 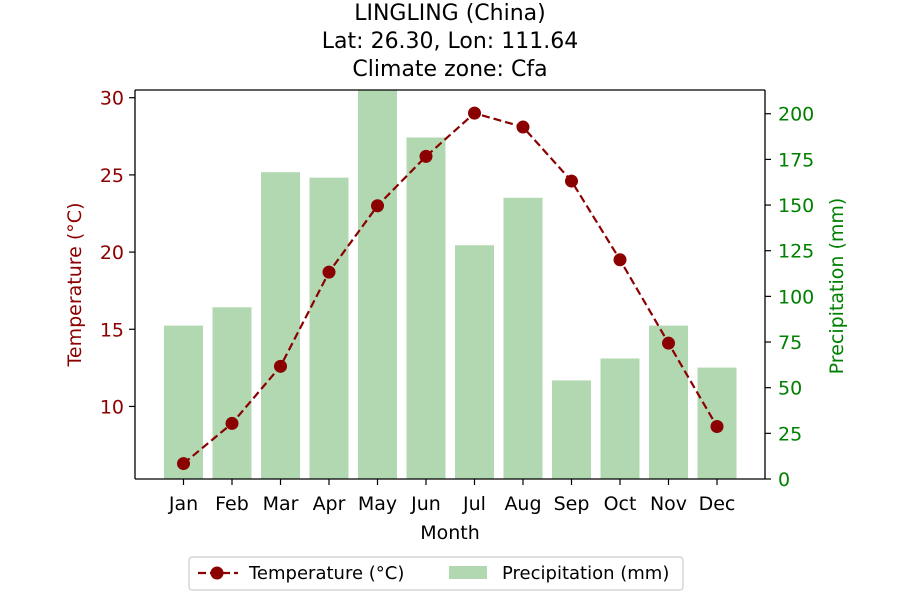 What do you see at coordinates (112, 253) in the screenshot?
I see `y-left-tick-label: 20` at bounding box center [112, 253].